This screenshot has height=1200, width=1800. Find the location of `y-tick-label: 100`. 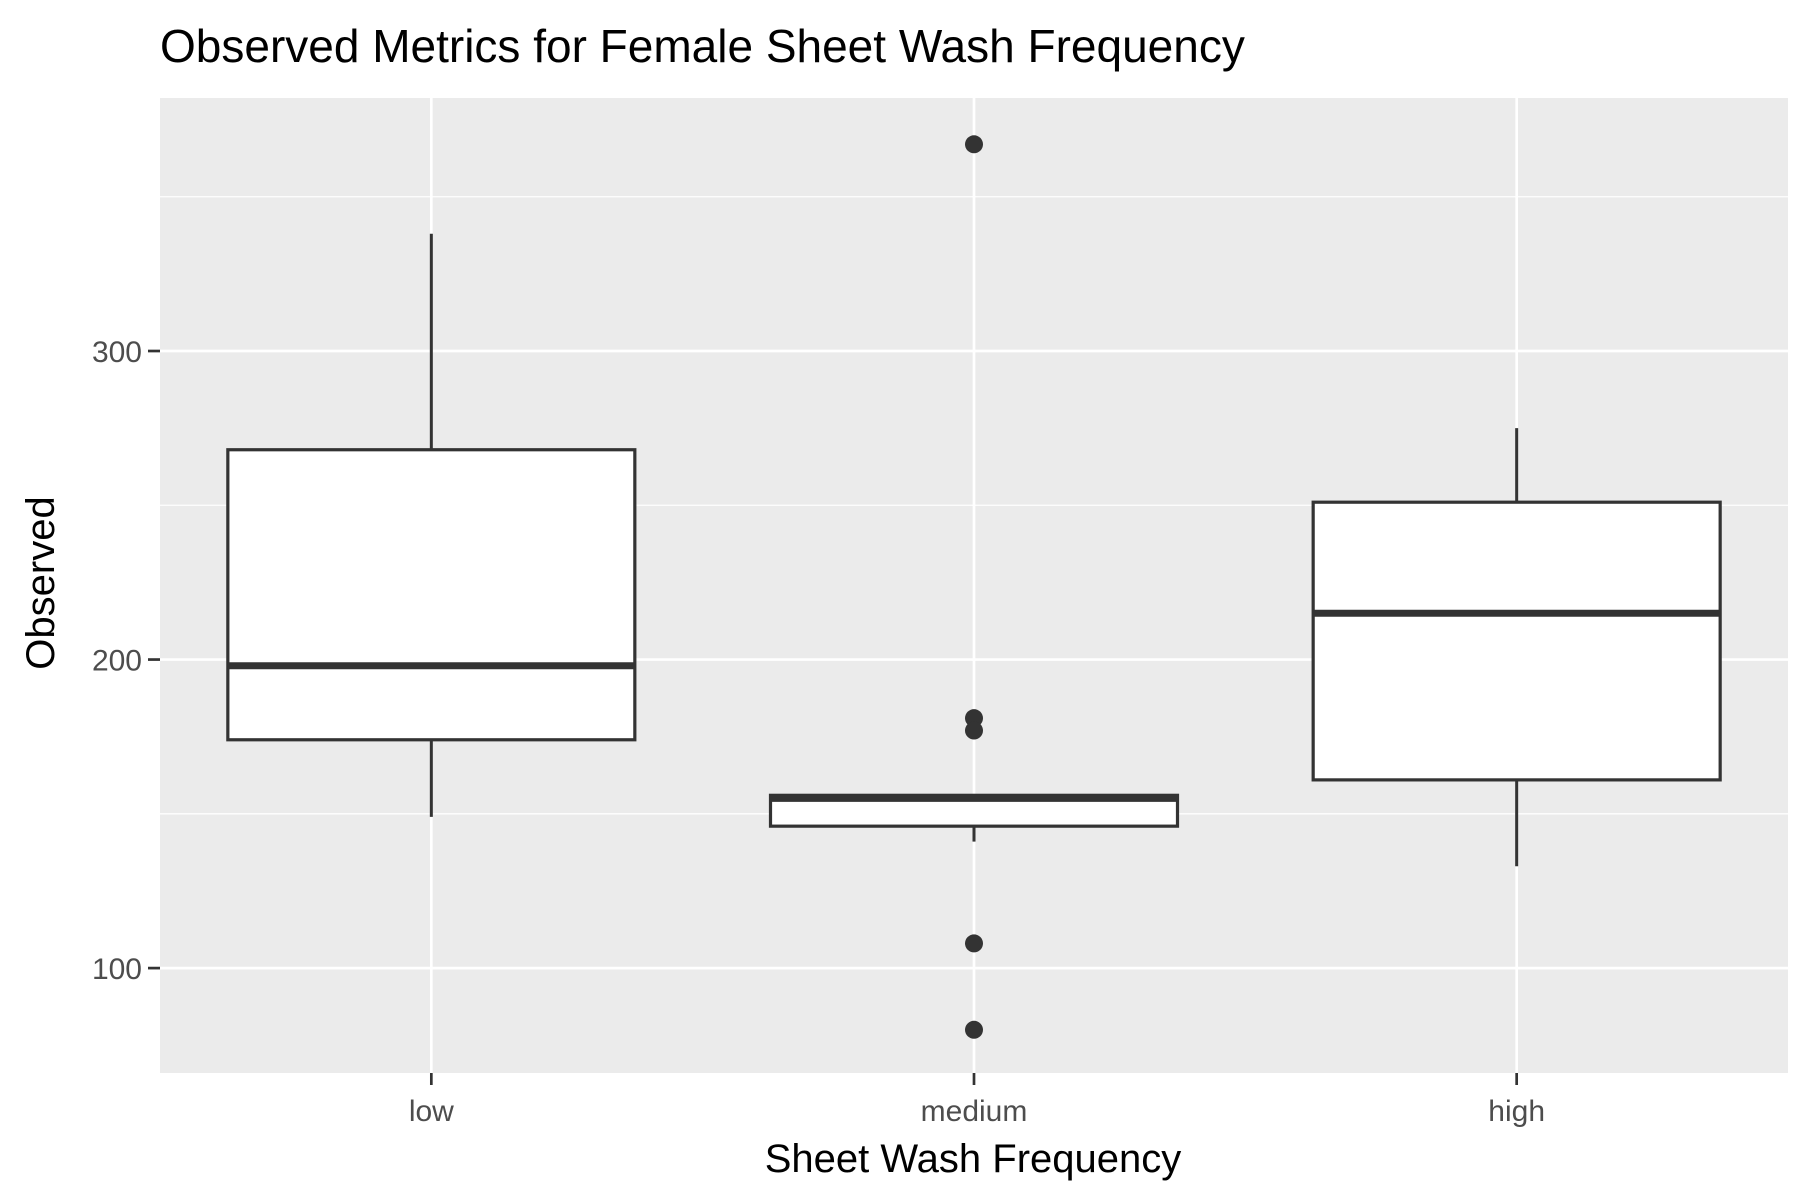

y-tick-label: 100 is located at coordinates (117, 969).